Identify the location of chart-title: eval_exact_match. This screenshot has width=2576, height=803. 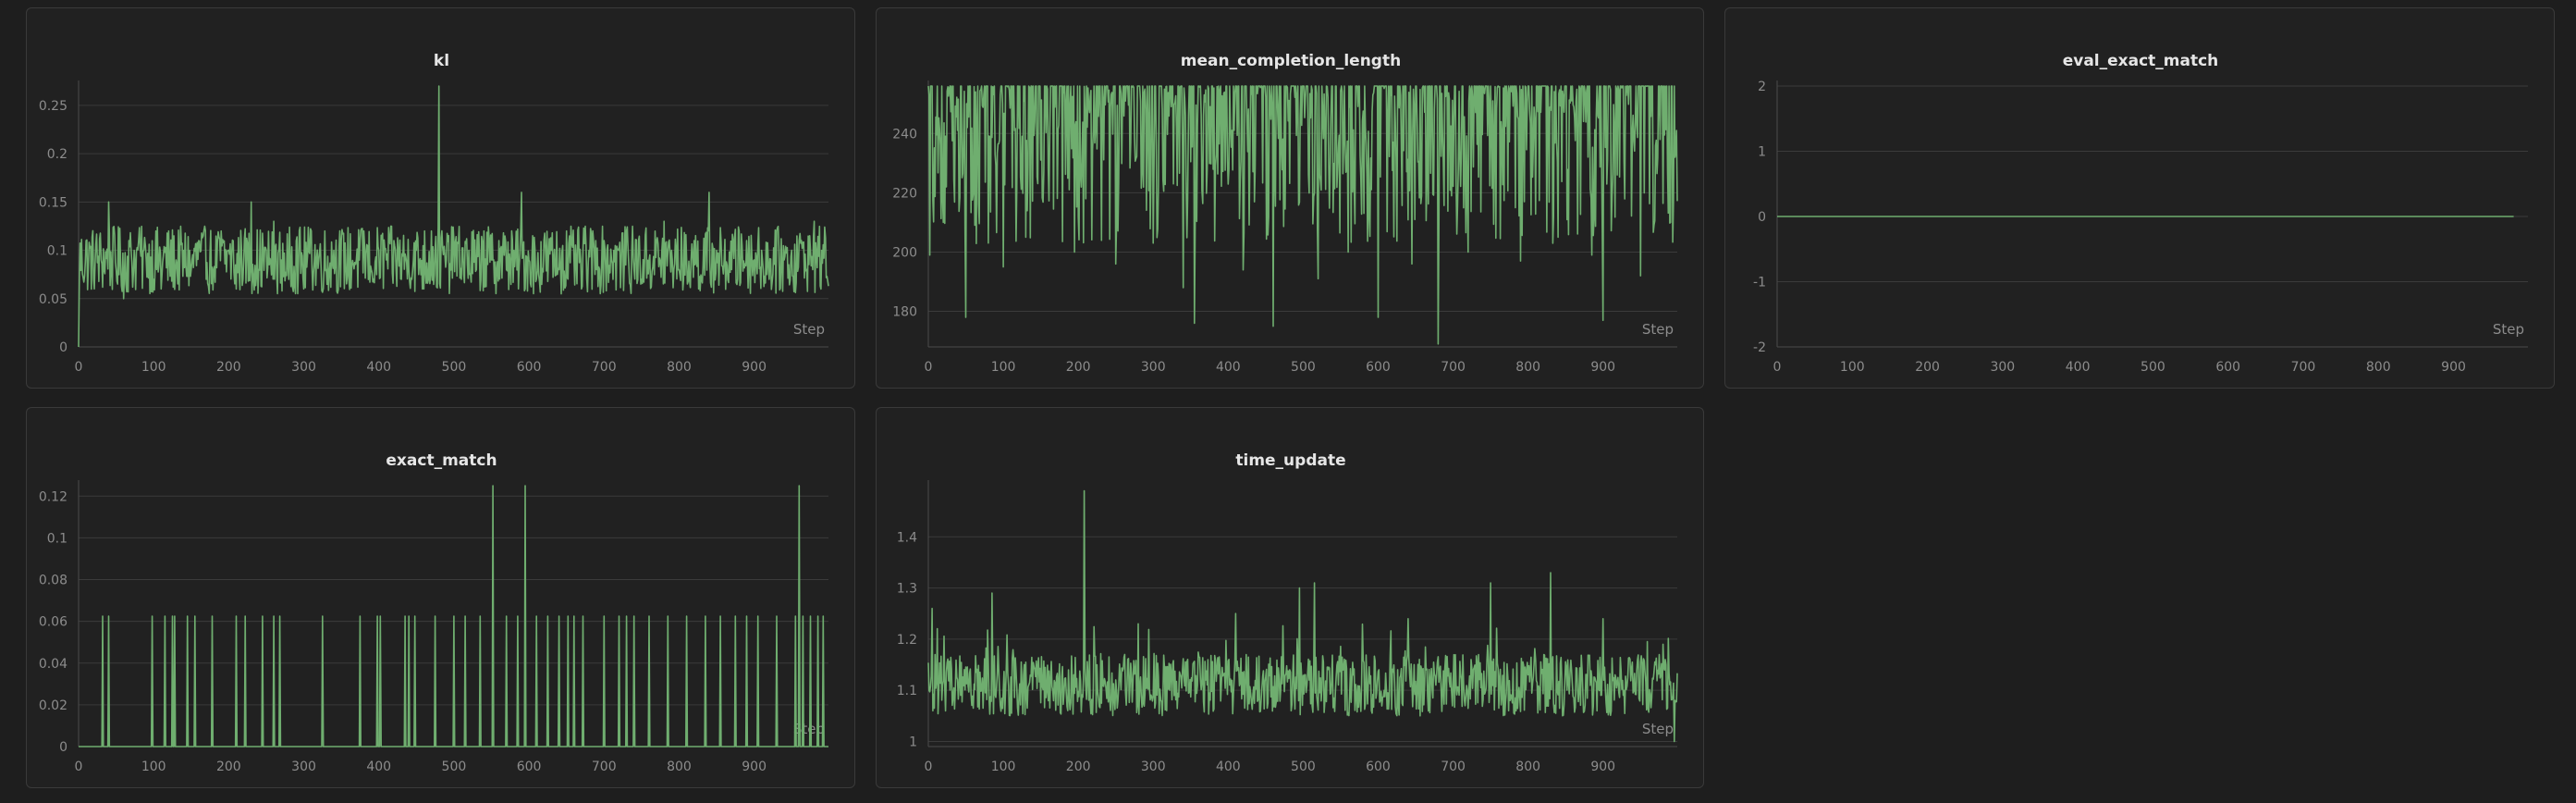
(2141, 61).